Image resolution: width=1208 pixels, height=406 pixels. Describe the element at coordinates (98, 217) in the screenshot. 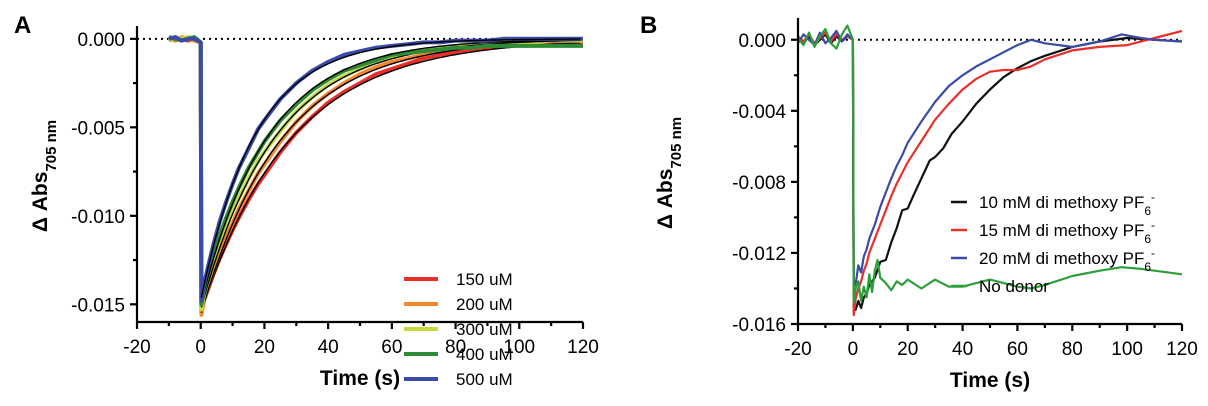

I see `y-tick-label: -0.010` at that location.